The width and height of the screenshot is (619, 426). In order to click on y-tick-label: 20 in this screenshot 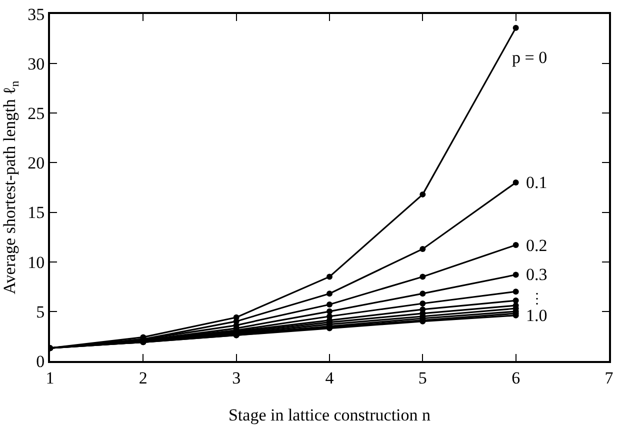, I will do `click(36, 163)`.